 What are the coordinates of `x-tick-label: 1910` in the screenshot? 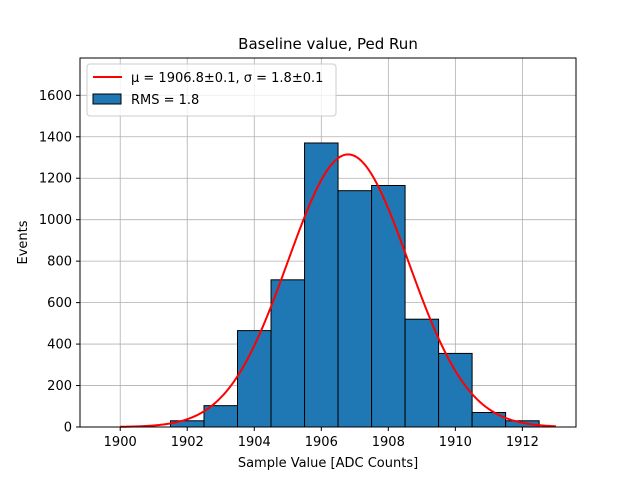 It's located at (455, 442).